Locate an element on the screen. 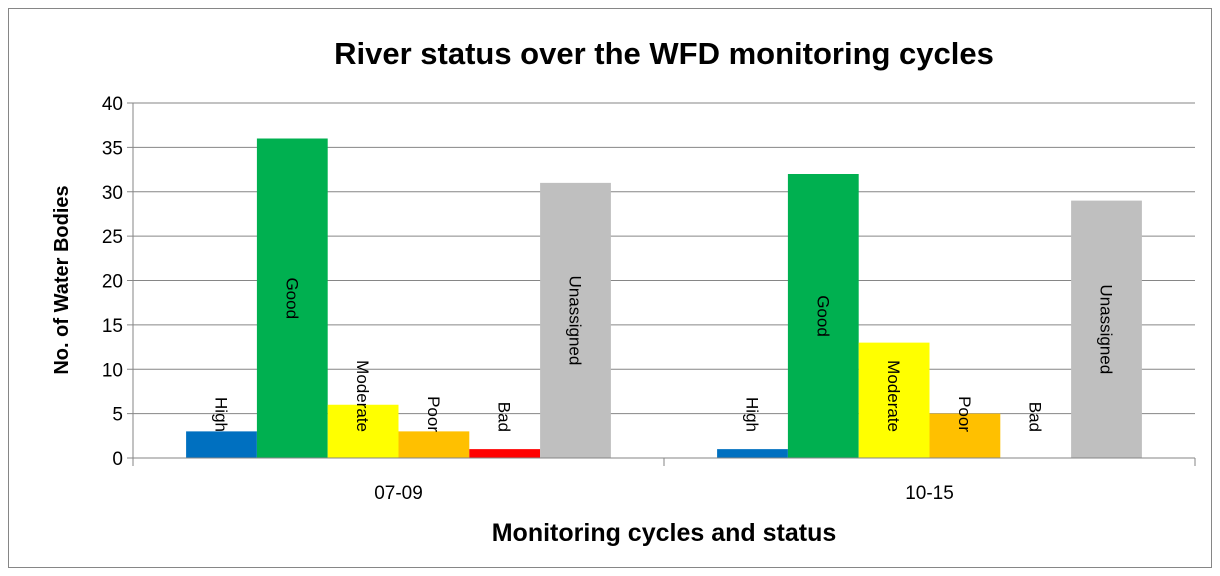 Image resolution: width=1220 pixels, height=576 pixels. y-tick-label: 10 is located at coordinates (112, 370).